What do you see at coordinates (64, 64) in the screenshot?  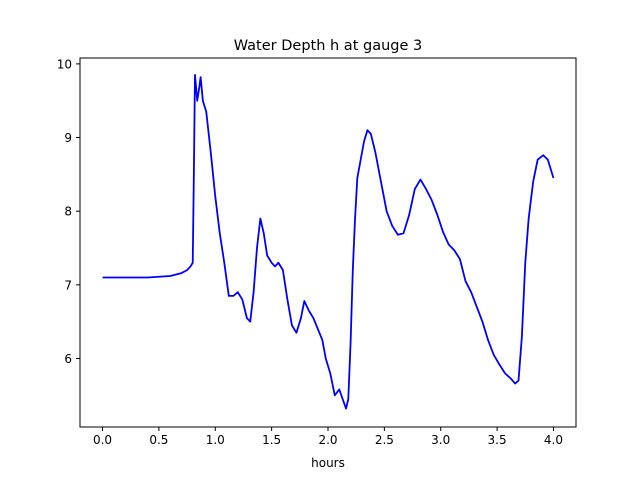 I see `y-tick-label: 10` at bounding box center [64, 64].